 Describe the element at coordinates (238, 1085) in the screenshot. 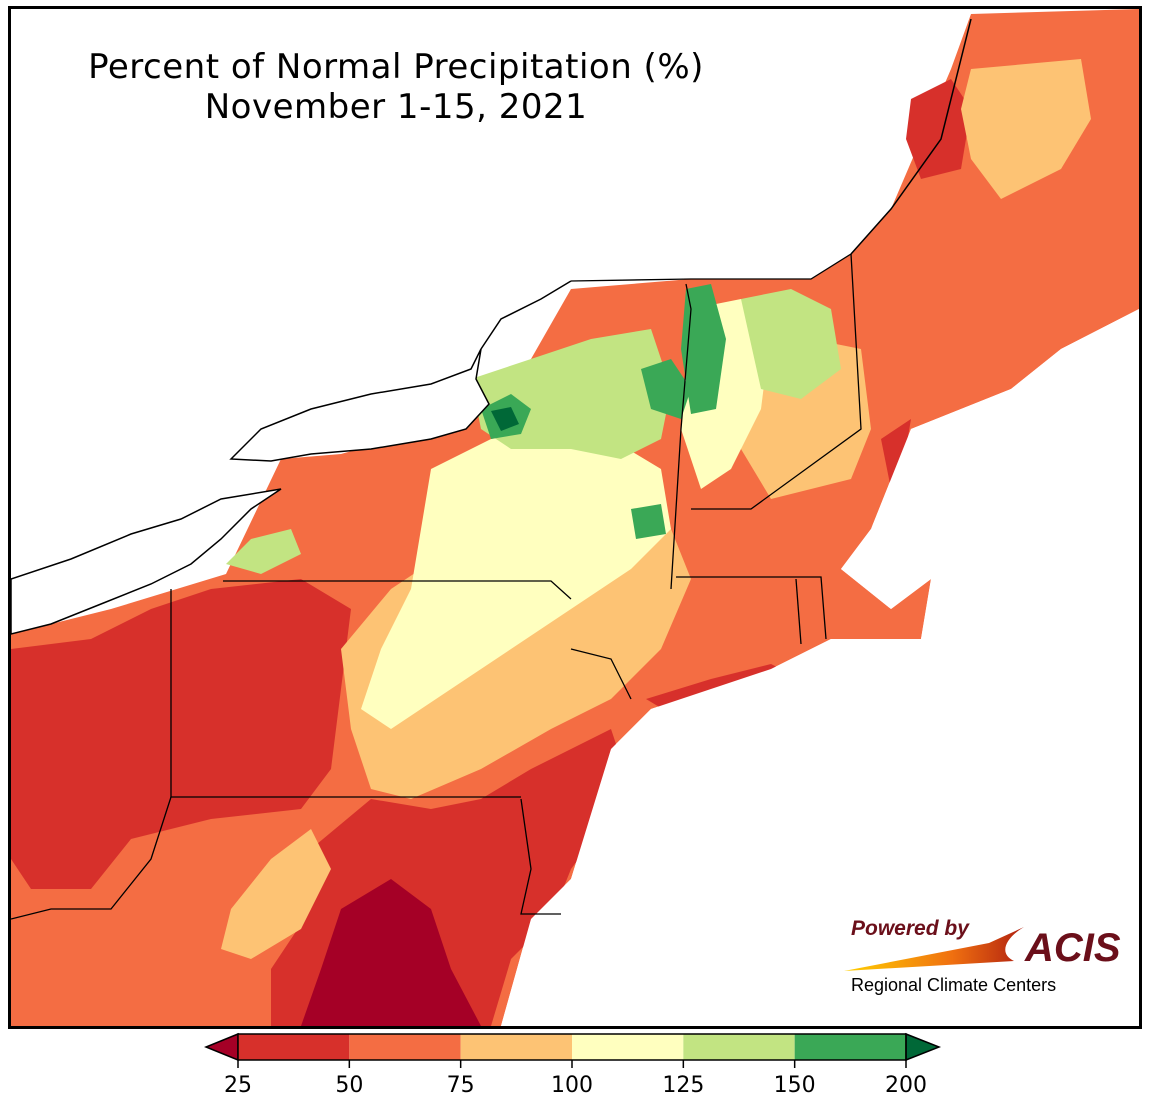

I see `colorbar-tick-label: 25` at that location.